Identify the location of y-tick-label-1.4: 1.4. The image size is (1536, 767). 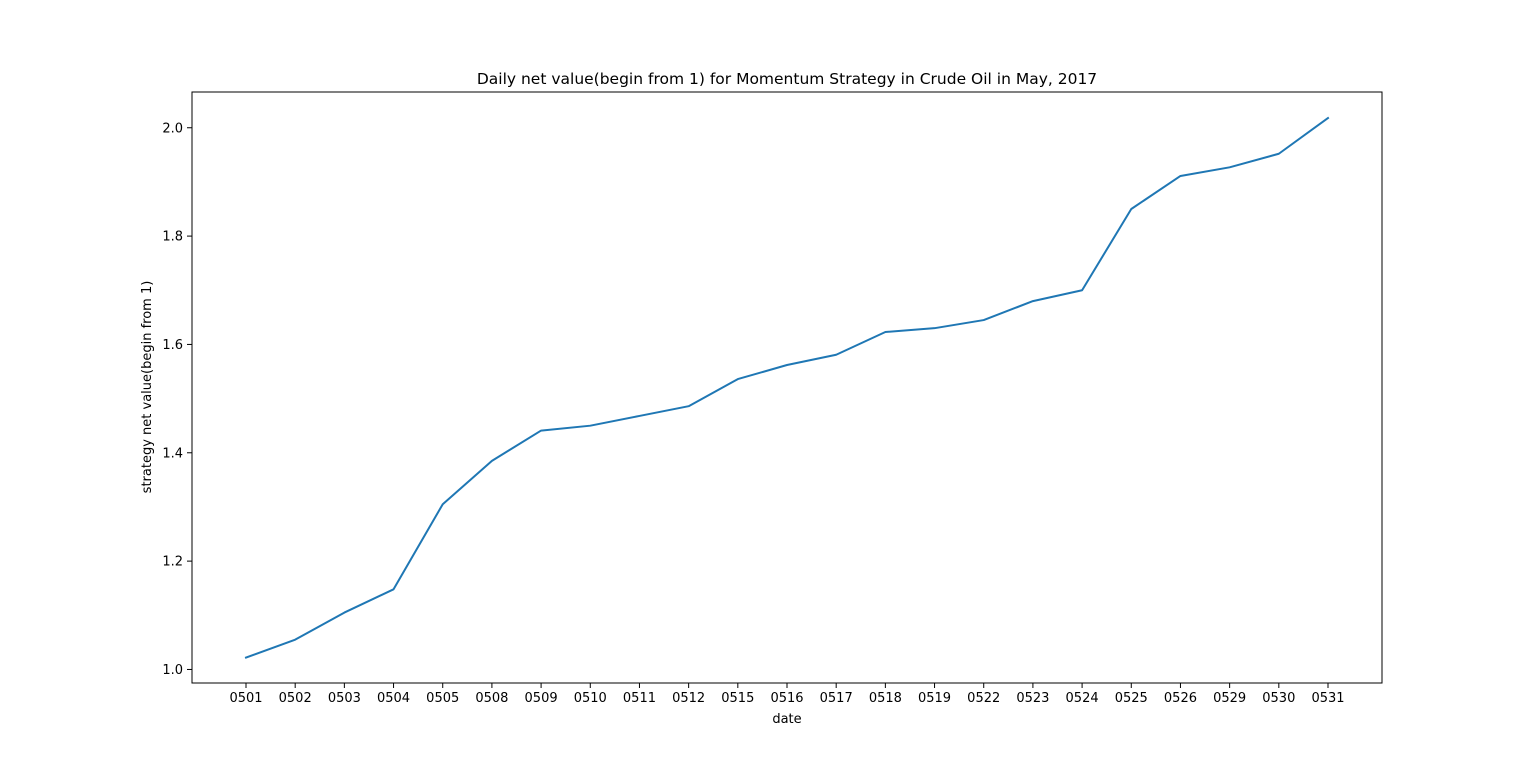
(172, 453).